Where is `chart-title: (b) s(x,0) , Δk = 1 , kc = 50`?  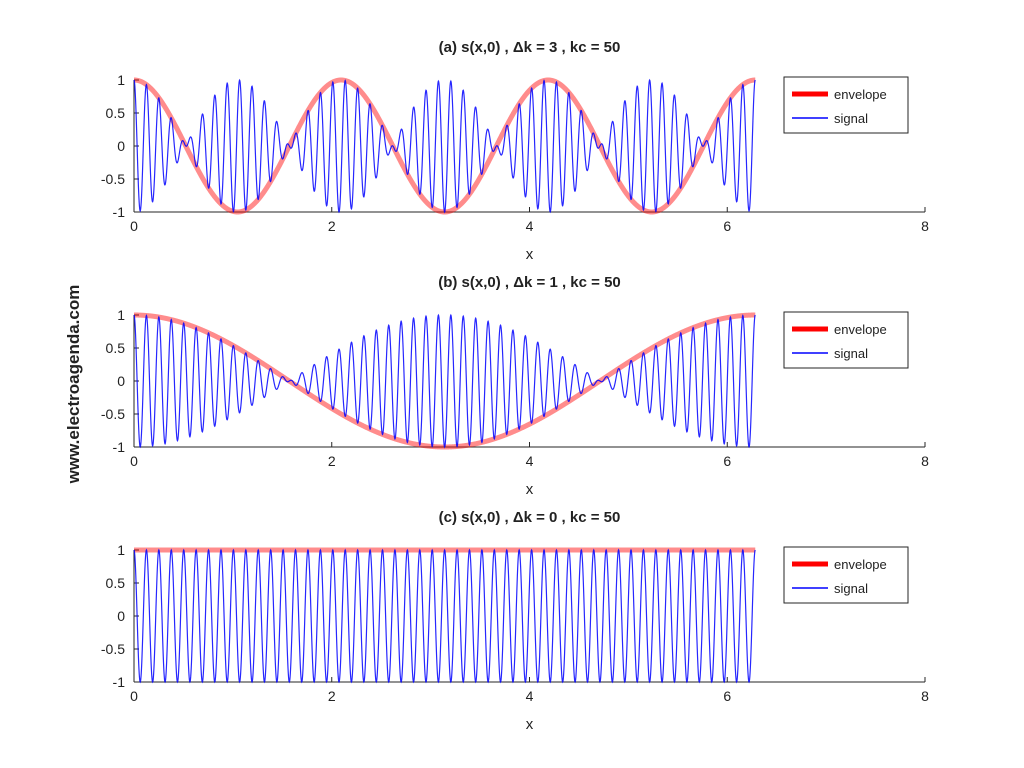 chart-title: (b) s(x,0) , Δk = 1 , kc = 50 is located at coordinates (529, 282).